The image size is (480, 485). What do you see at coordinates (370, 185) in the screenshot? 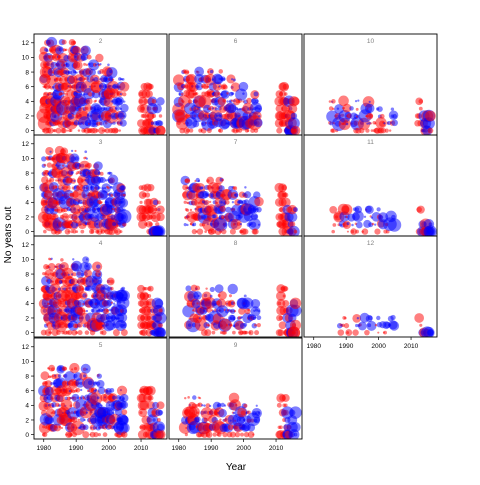
I see `panel-11: 11` at bounding box center [370, 185].